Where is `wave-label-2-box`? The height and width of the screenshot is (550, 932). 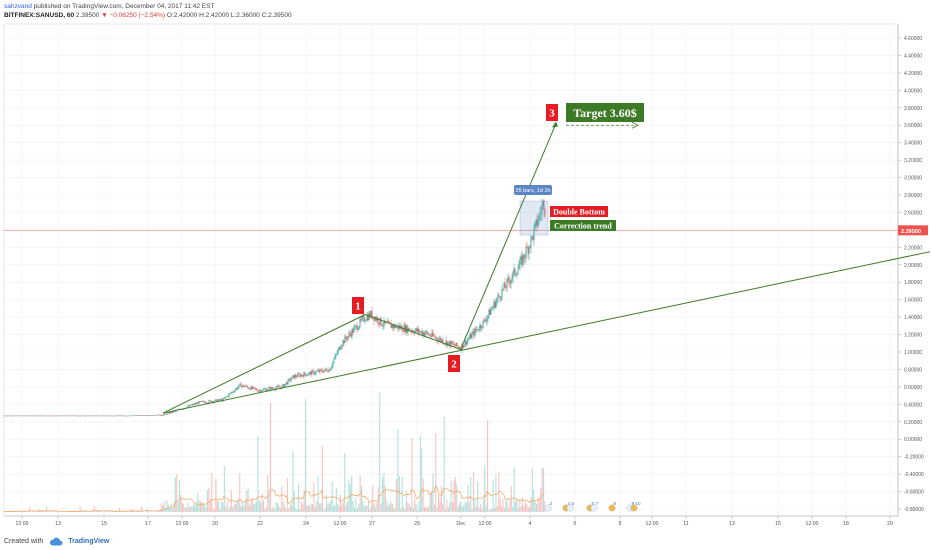 wave-label-2-box is located at coordinates (454, 363).